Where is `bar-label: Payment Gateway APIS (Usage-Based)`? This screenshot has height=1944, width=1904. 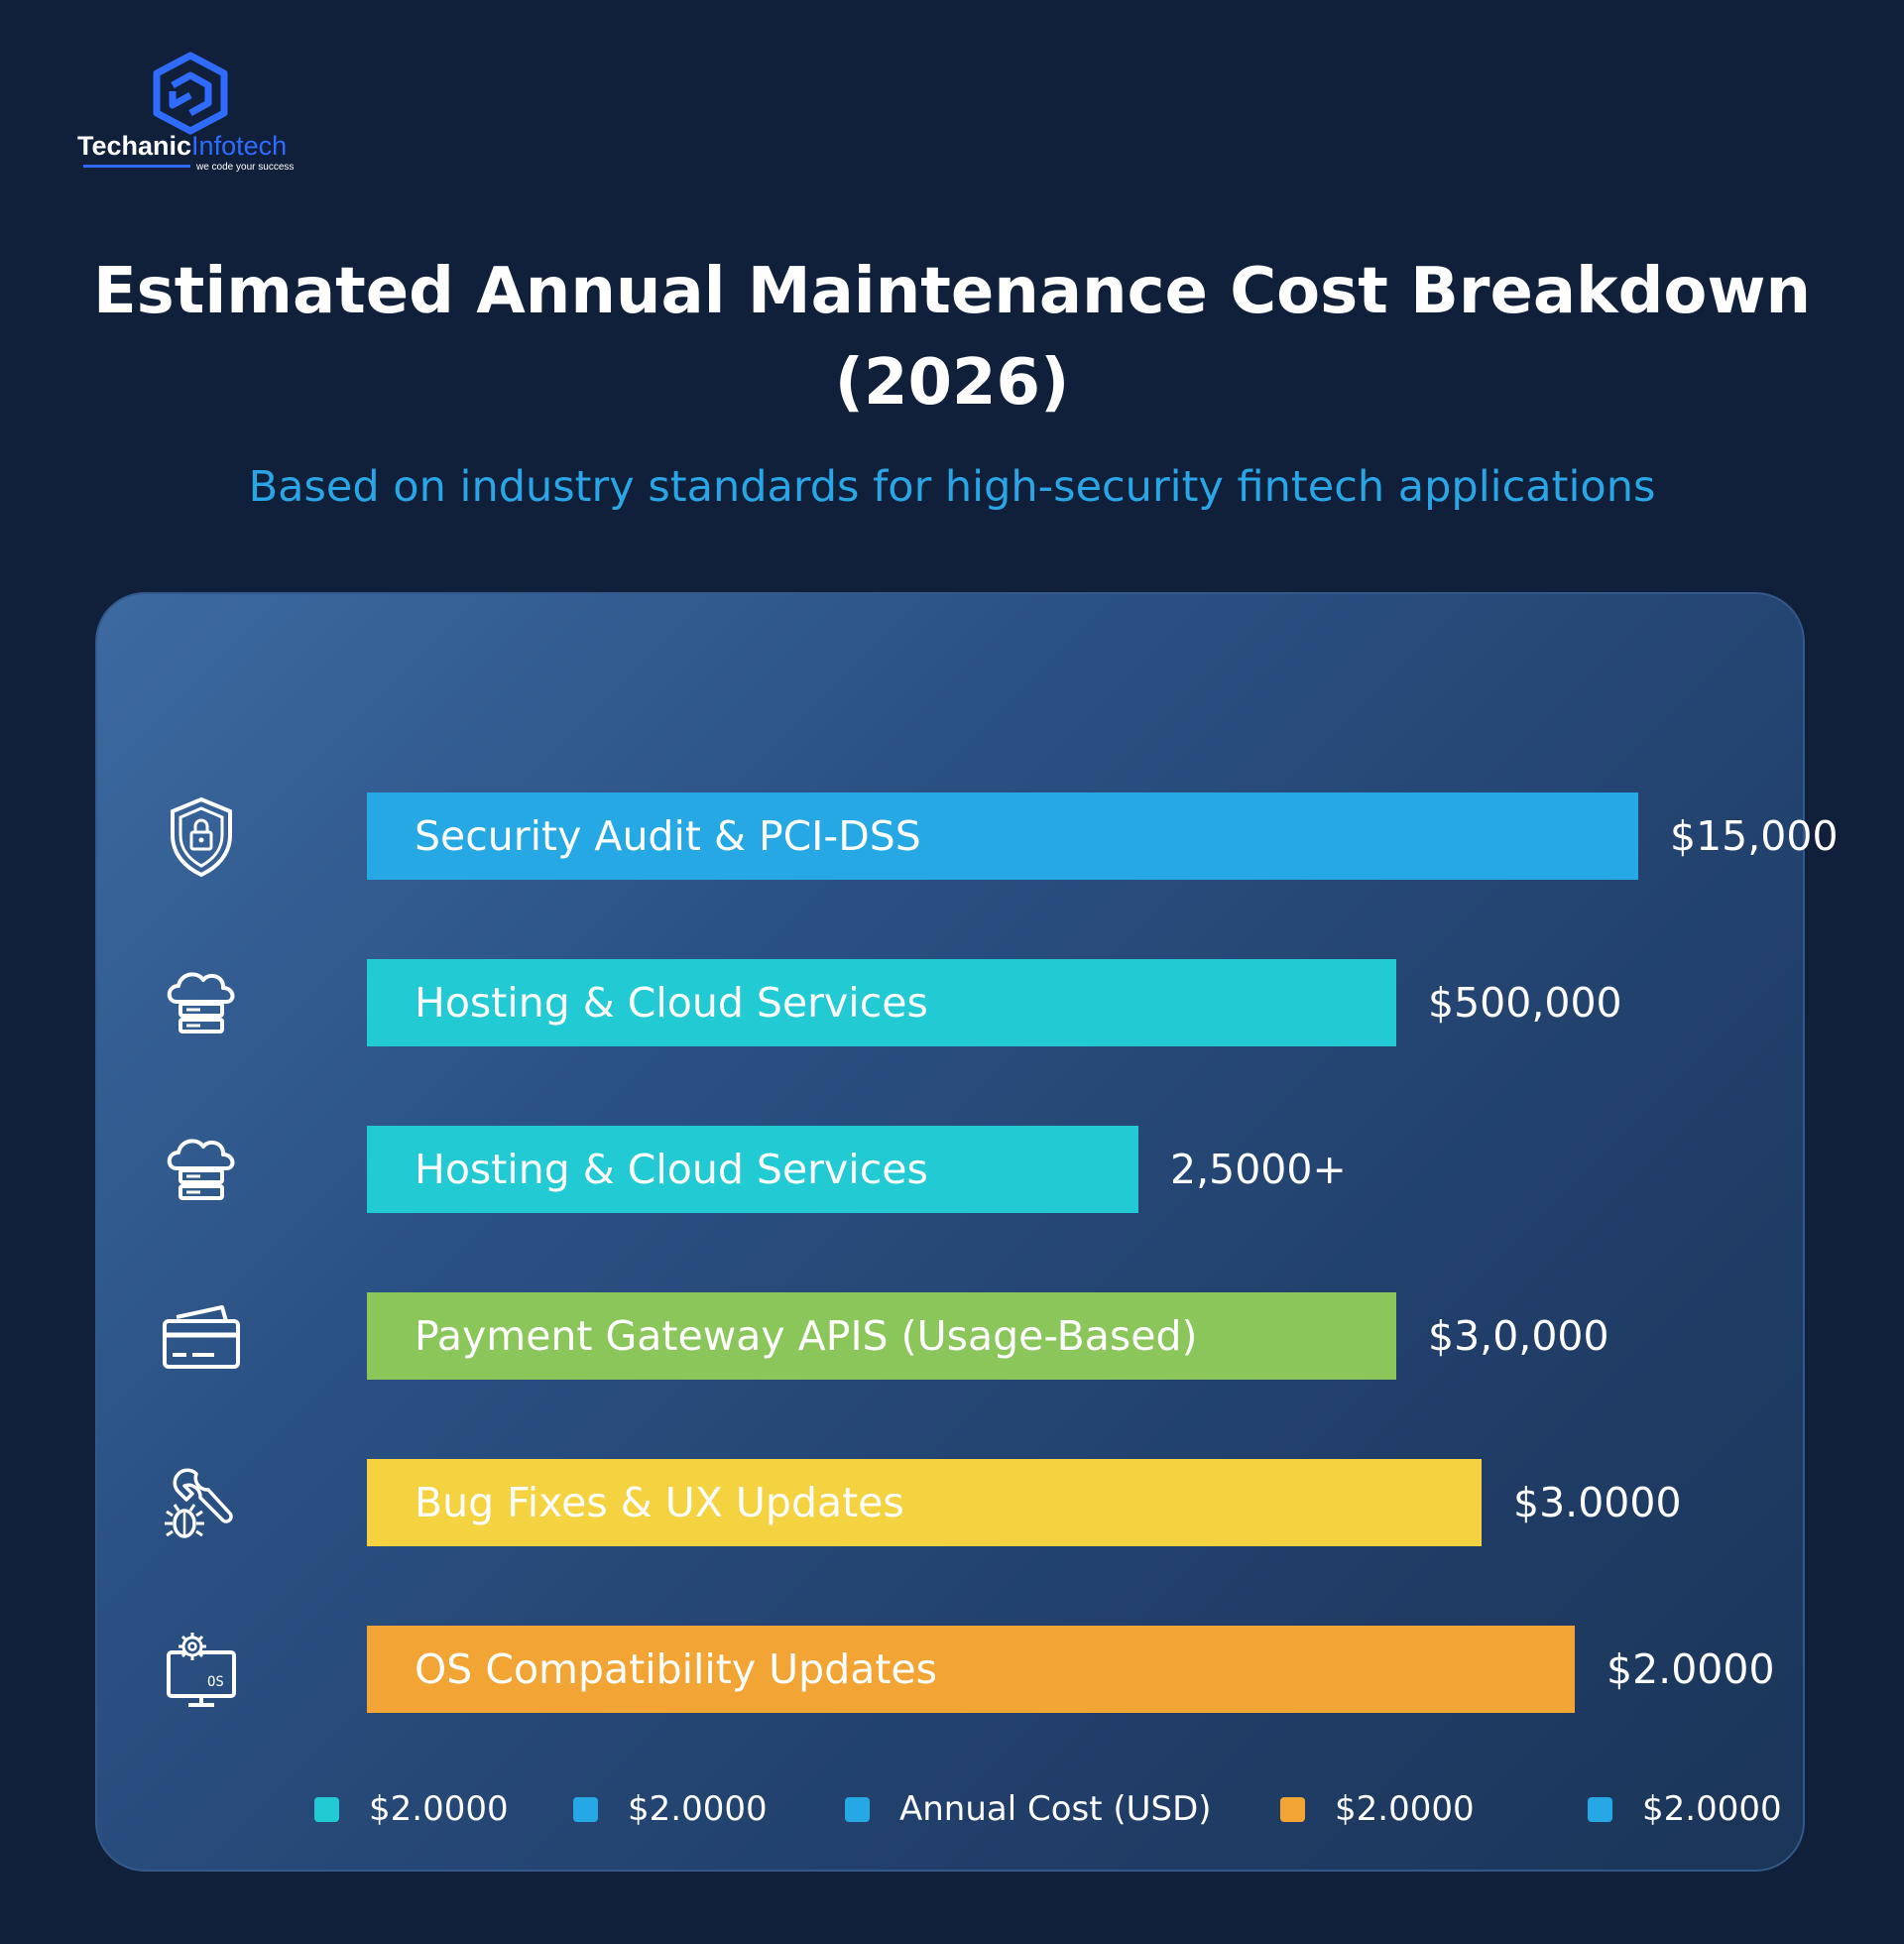 bar-label: Payment Gateway APIS (Usage-Based) is located at coordinates (806, 1336).